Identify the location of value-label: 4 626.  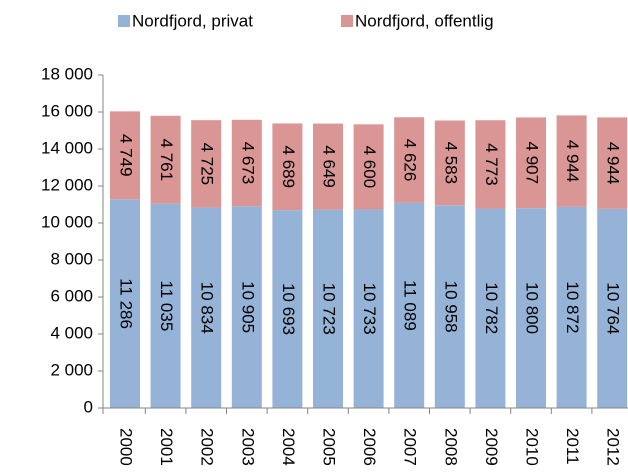
(410, 160).